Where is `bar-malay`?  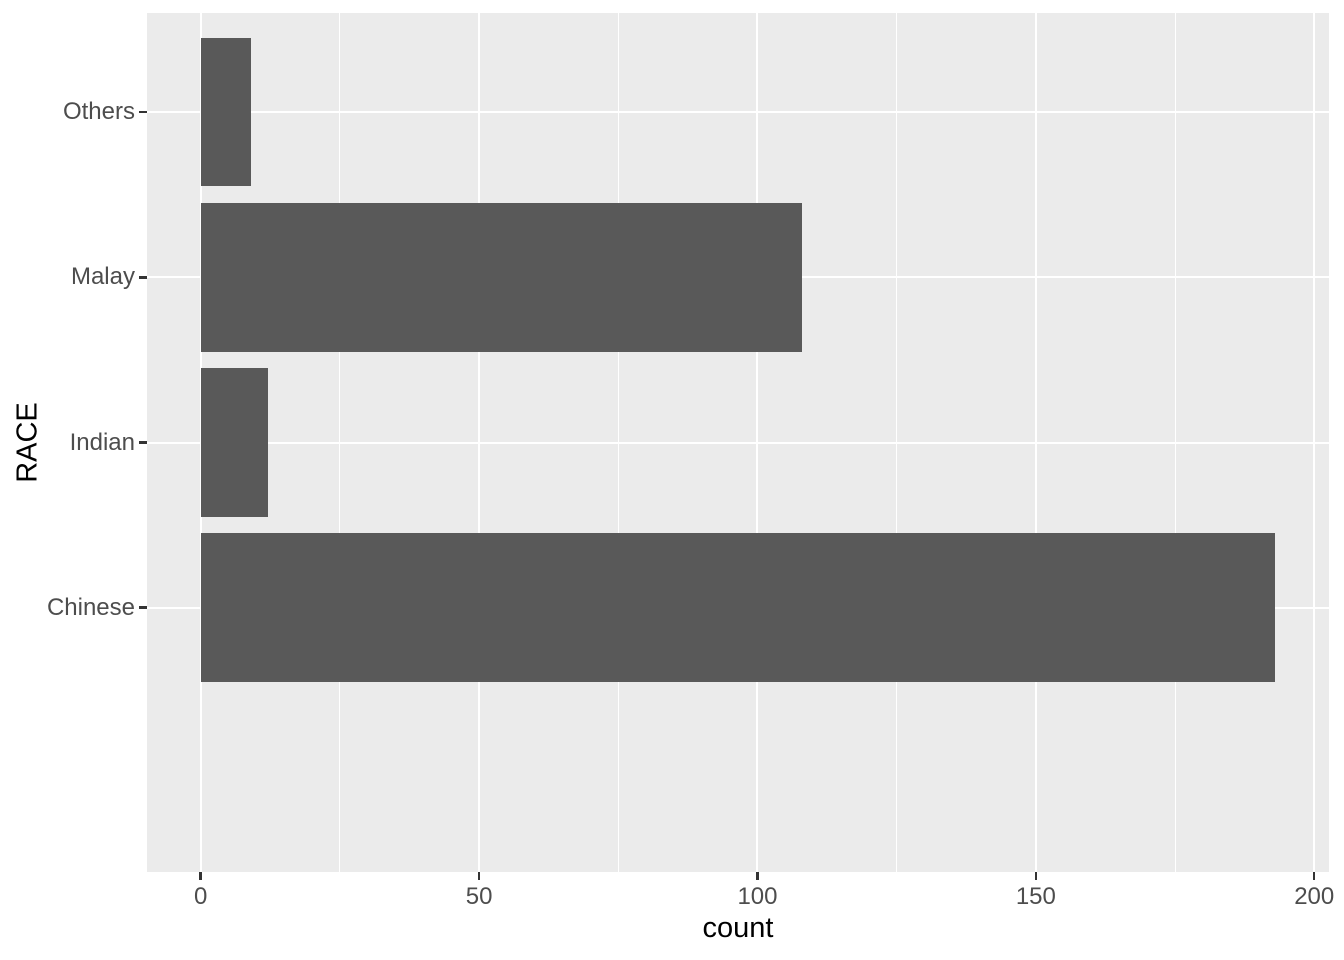
bar-malay is located at coordinates (501, 277).